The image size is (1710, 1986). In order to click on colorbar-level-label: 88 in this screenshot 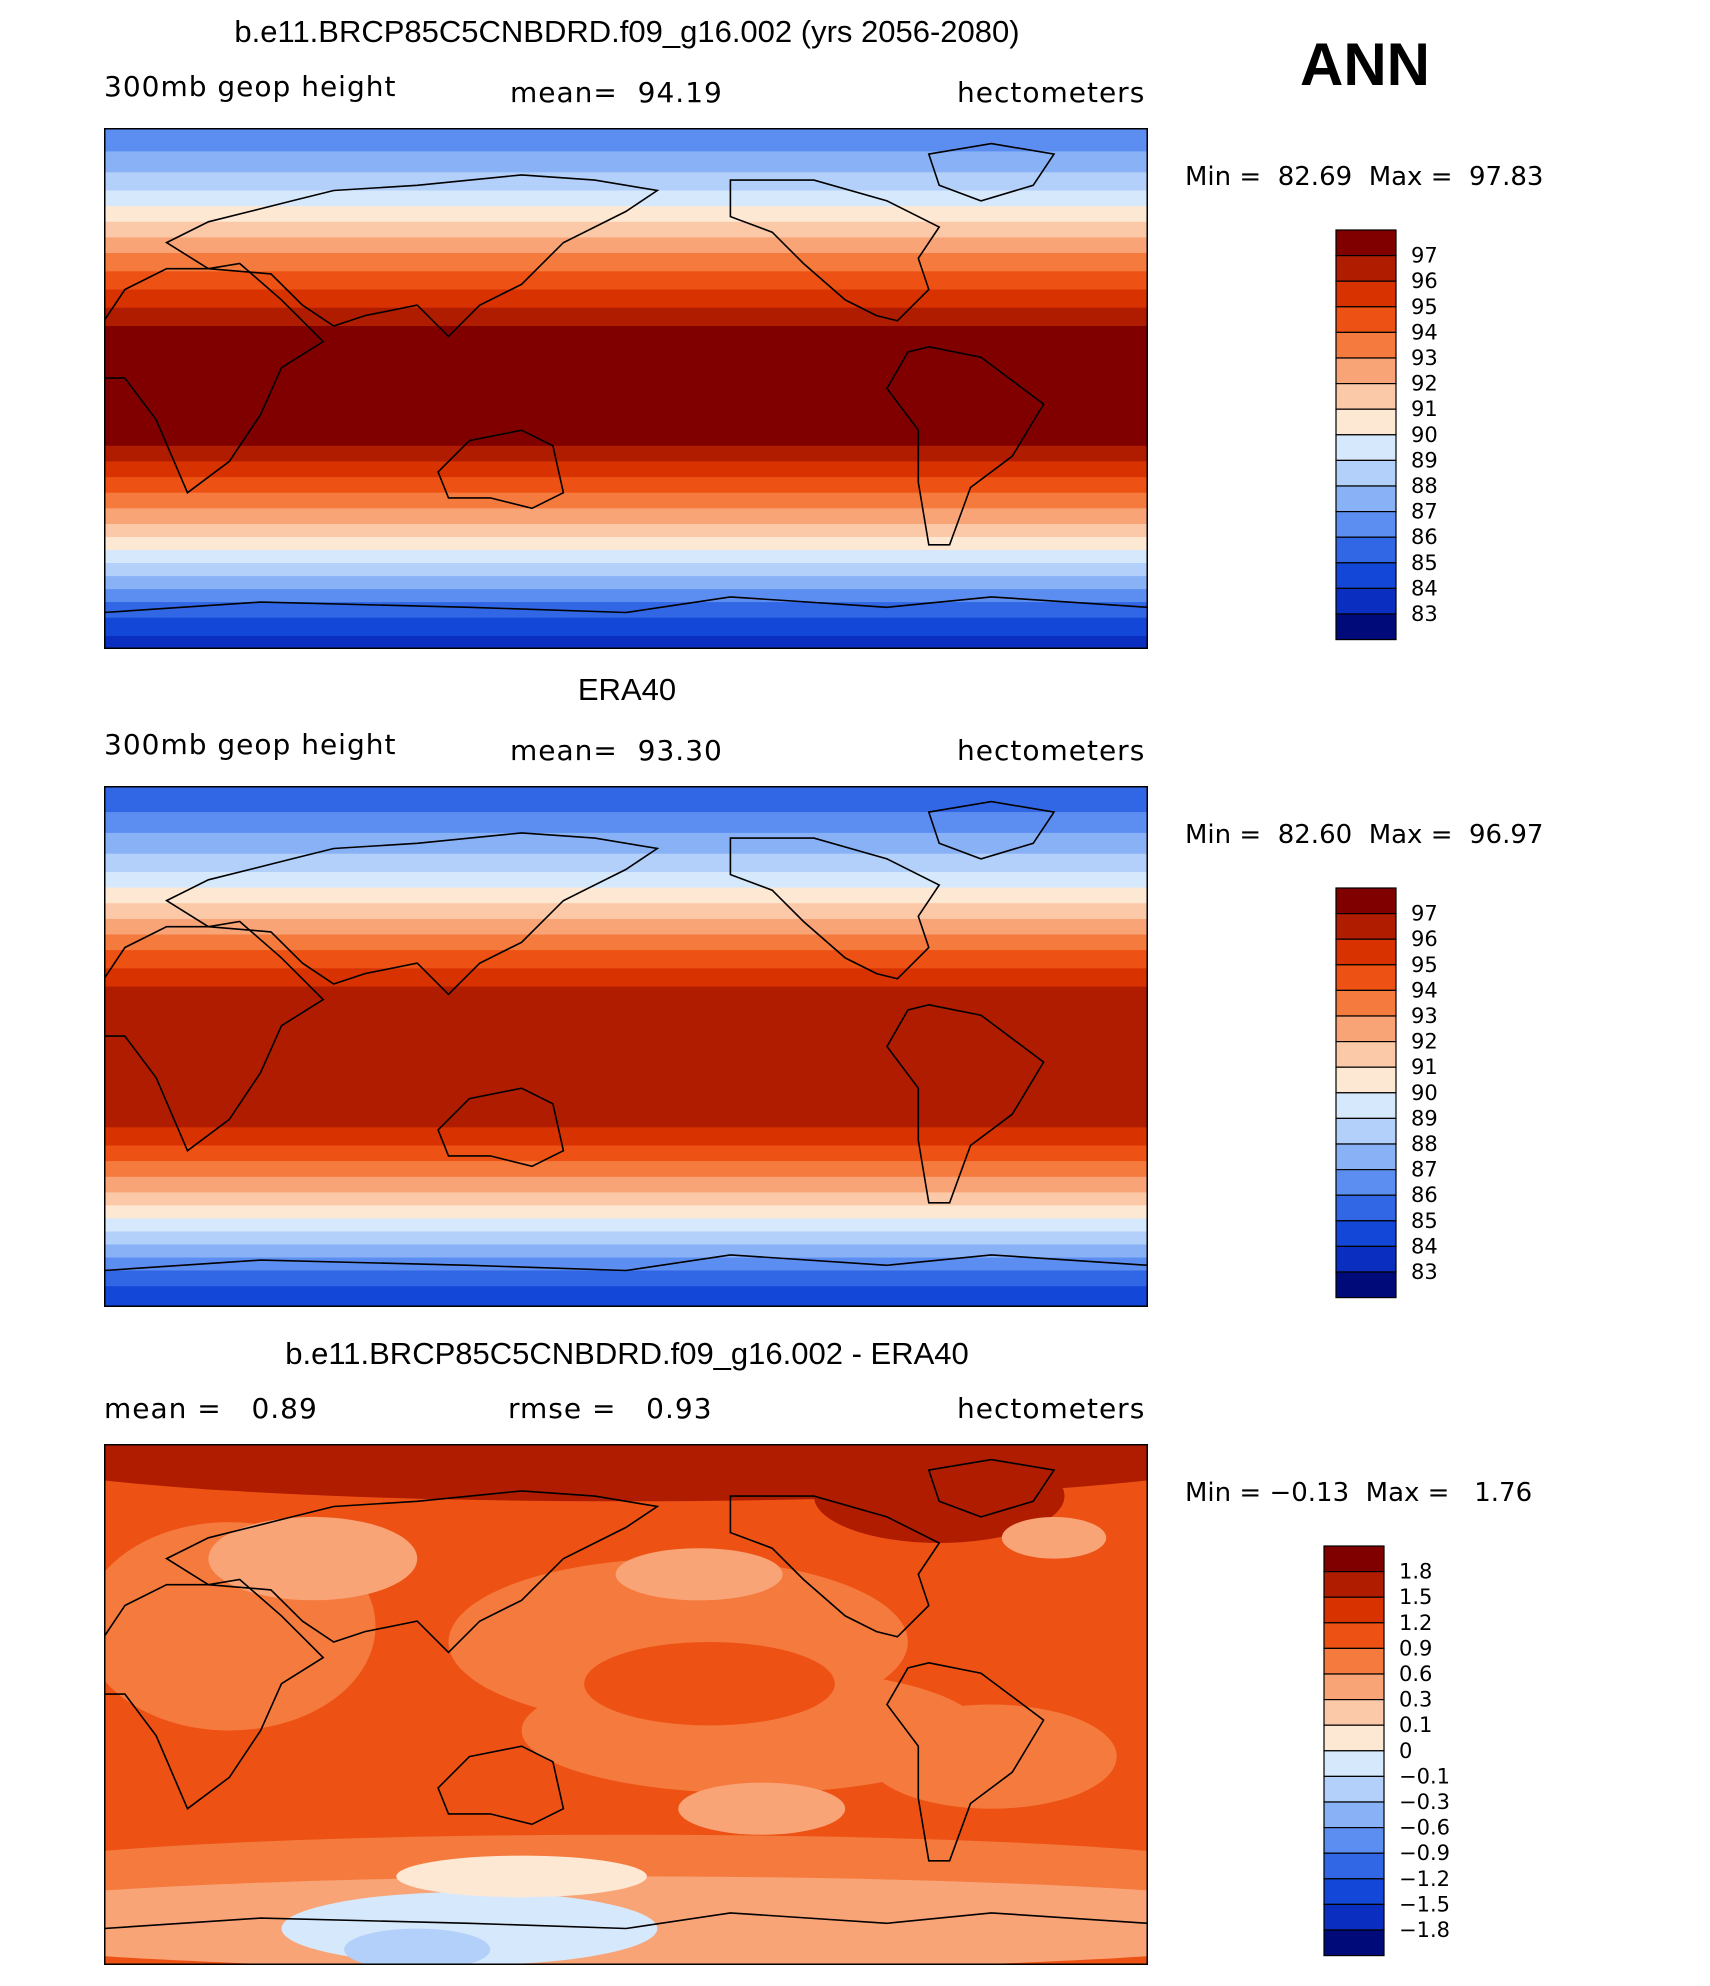, I will do `click(1424, 486)`.